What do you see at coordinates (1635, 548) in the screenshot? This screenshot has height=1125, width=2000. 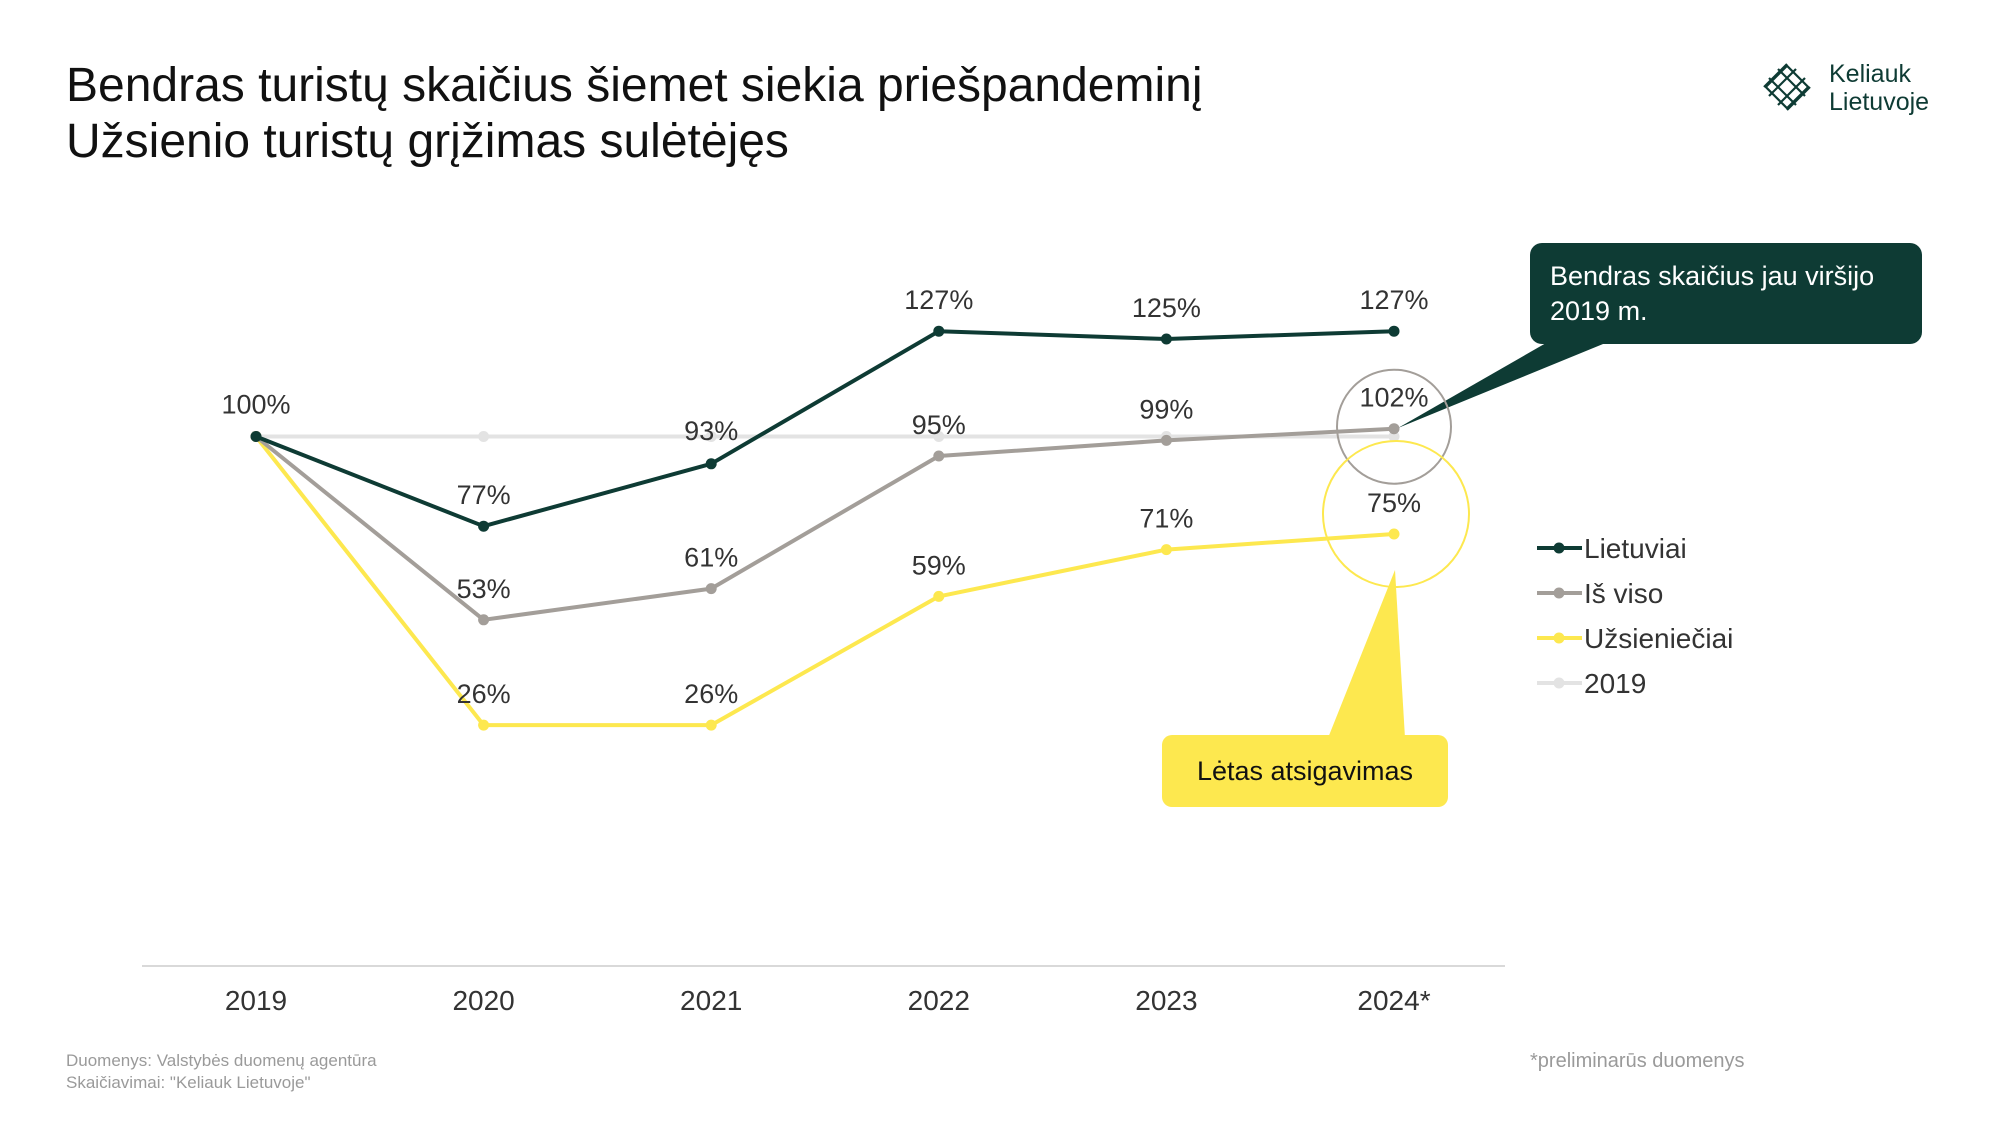 I see `legend-label: Lietuviai` at bounding box center [1635, 548].